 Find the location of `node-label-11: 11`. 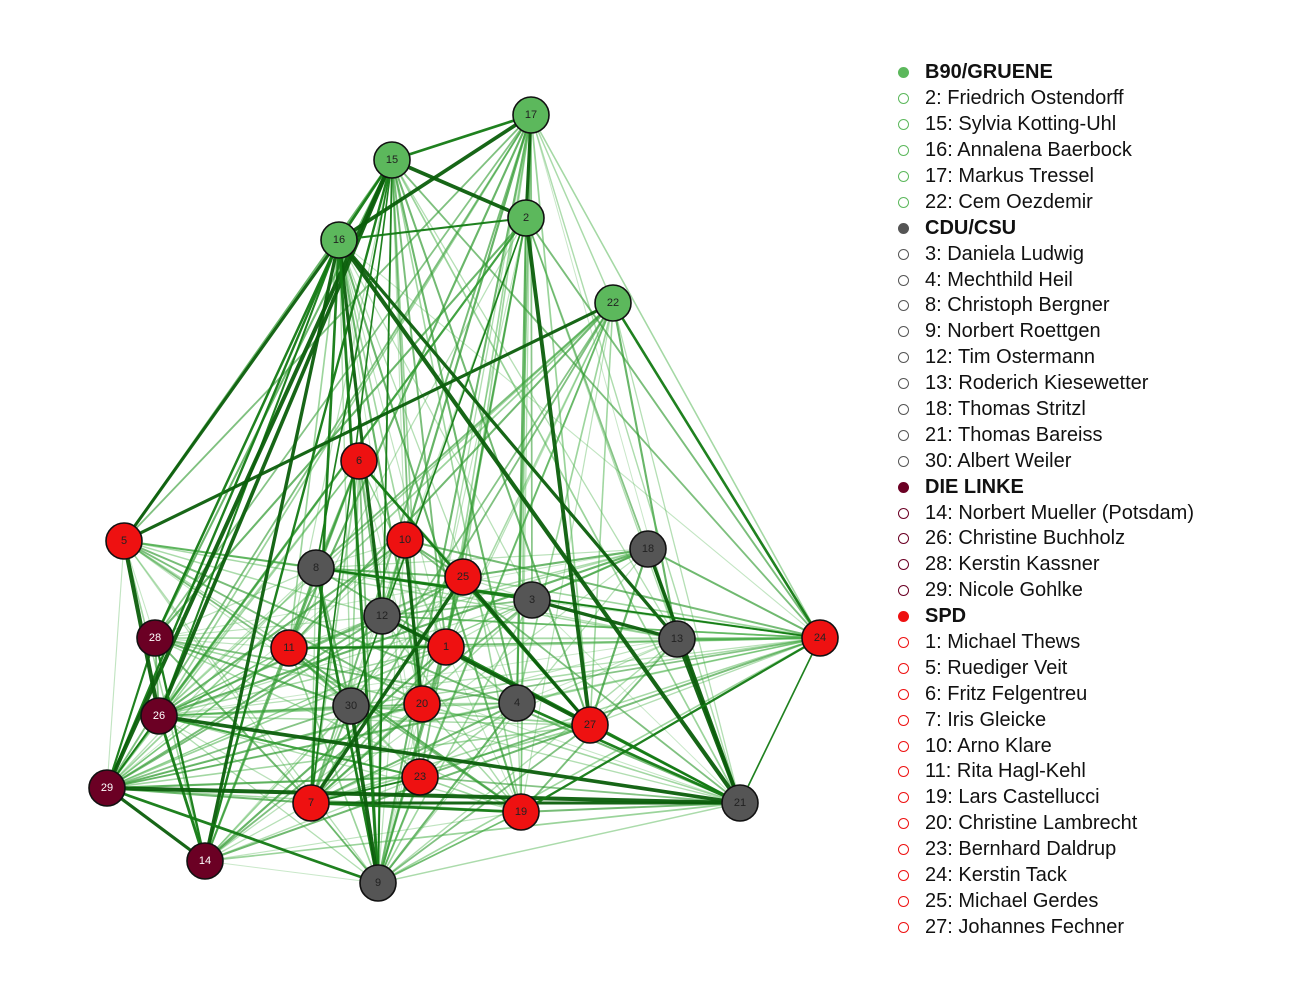

node-label-11: 11 is located at coordinates (288, 648).